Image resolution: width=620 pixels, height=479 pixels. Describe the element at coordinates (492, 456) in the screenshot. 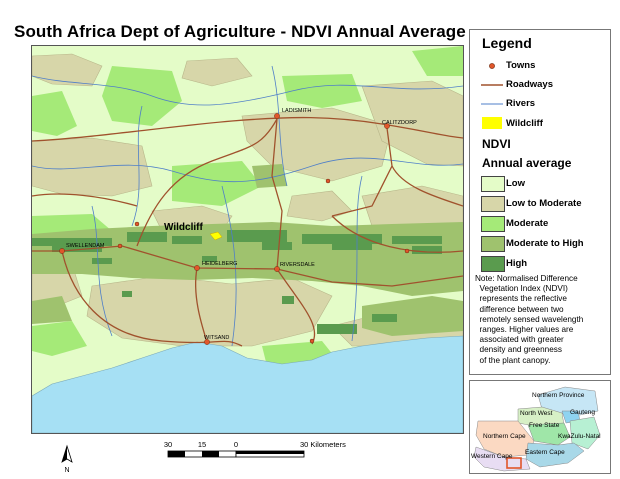

I see `inset-label-western-cape: Western Cape` at that location.